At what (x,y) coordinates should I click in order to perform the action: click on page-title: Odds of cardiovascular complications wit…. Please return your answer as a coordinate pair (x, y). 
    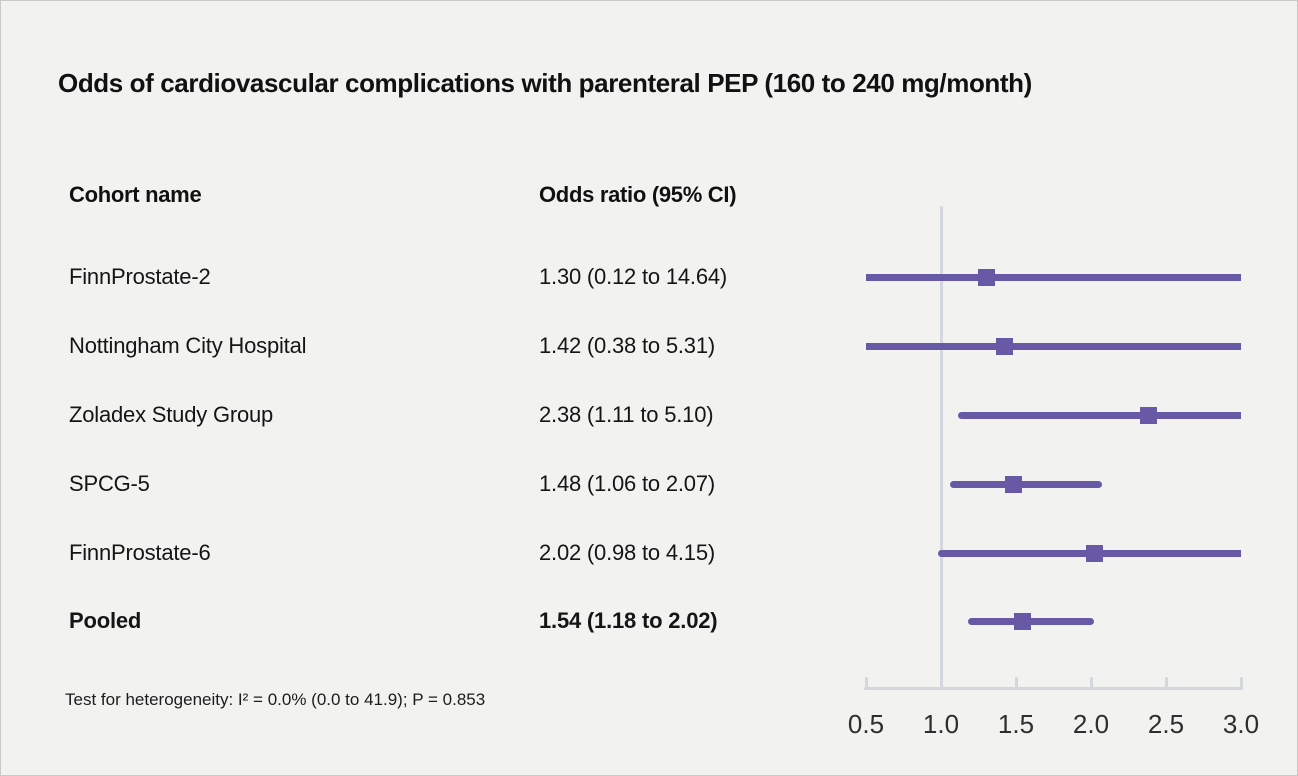
    Looking at the image, I should click on (545, 83).